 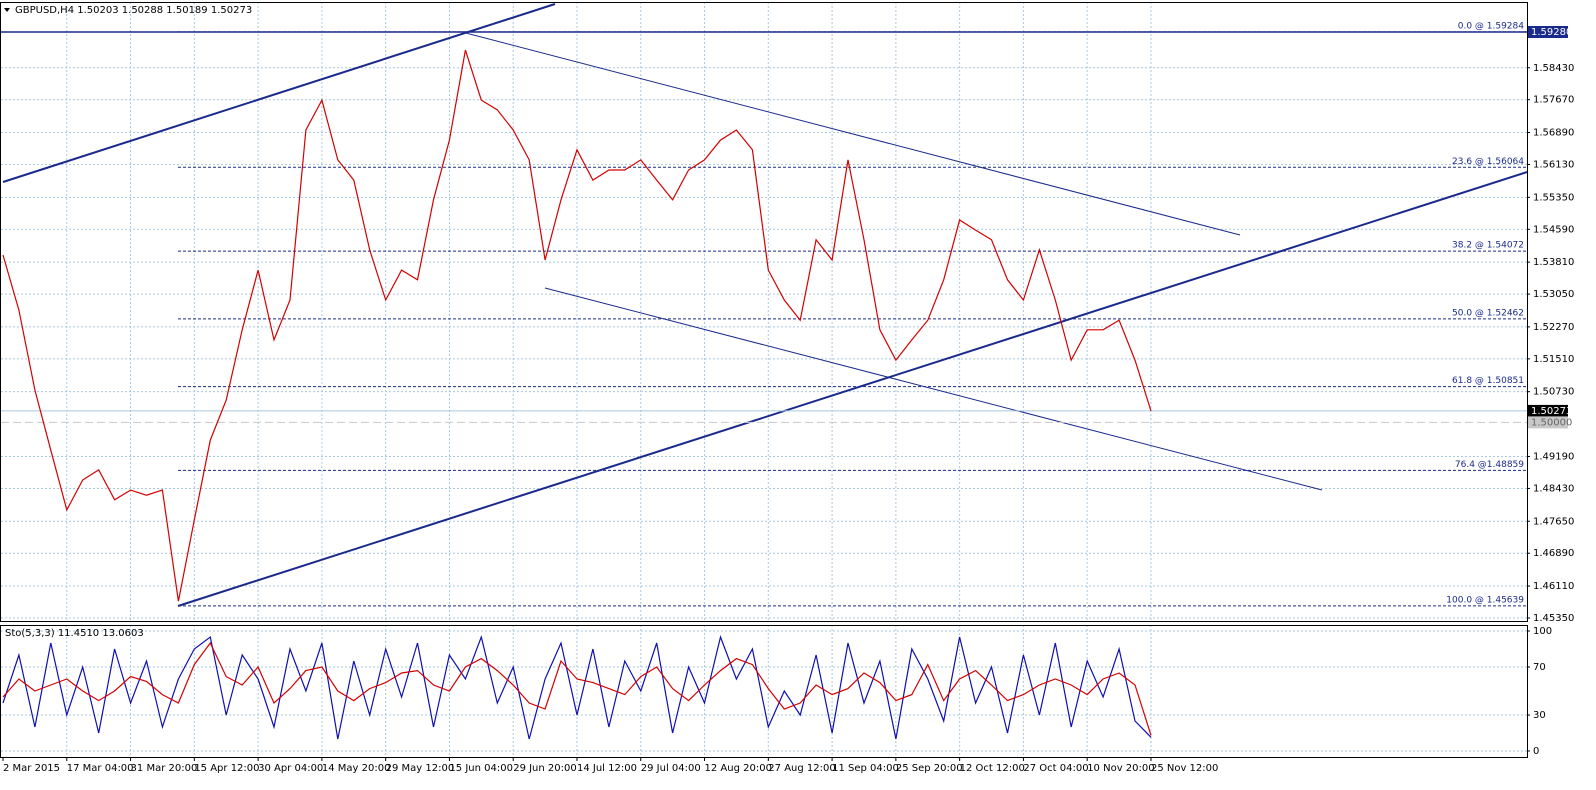 What do you see at coordinates (1489, 465) in the screenshot?
I see `fib-label: 76.4 @1.48859` at bounding box center [1489, 465].